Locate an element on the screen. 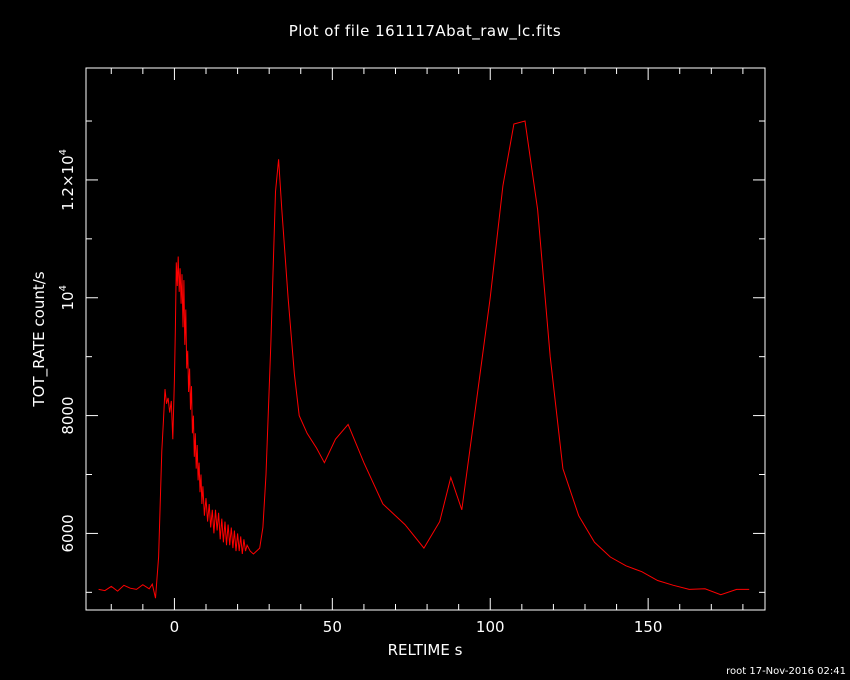 The width and height of the screenshot is (850, 680). y-tick-label: 6000 is located at coordinates (68, 533).